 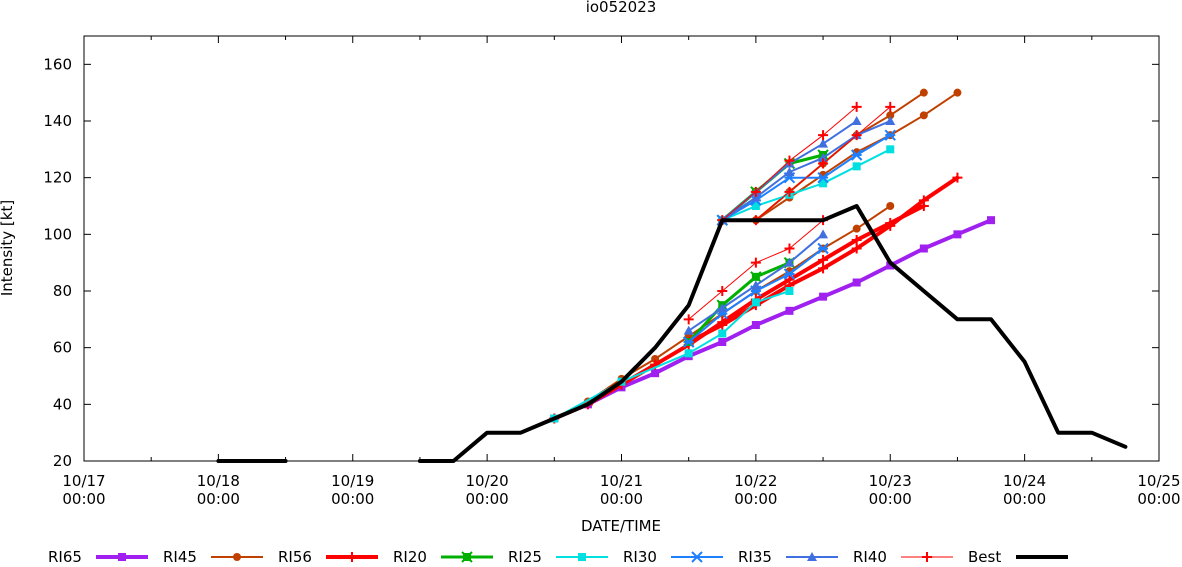 What do you see at coordinates (806, 171) in the screenshot?
I see `series-line-ri35` at bounding box center [806, 171].